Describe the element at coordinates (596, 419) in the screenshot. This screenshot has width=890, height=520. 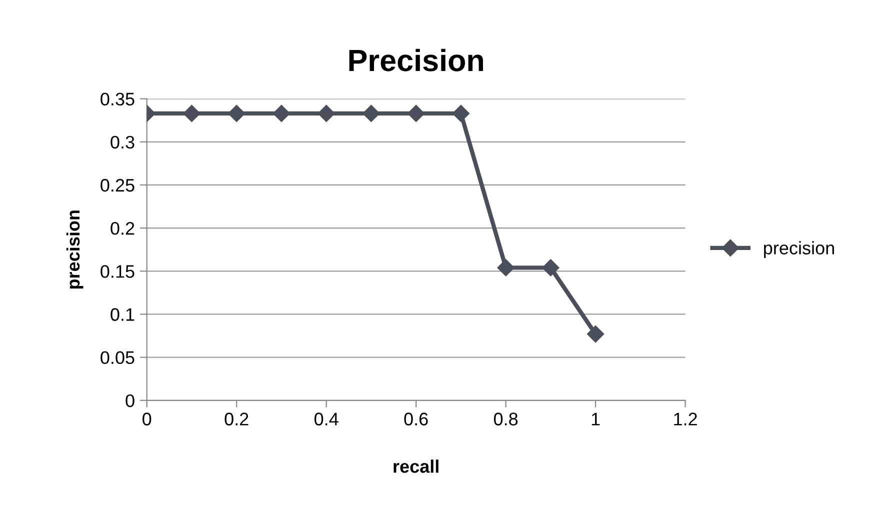
I see `x-tick-label: 1` at that location.